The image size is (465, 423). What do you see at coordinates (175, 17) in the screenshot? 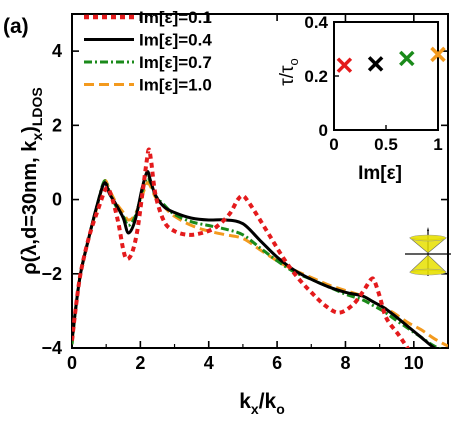
I see `legend-label: Im[ε]=0.1` at bounding box center [175, 17].